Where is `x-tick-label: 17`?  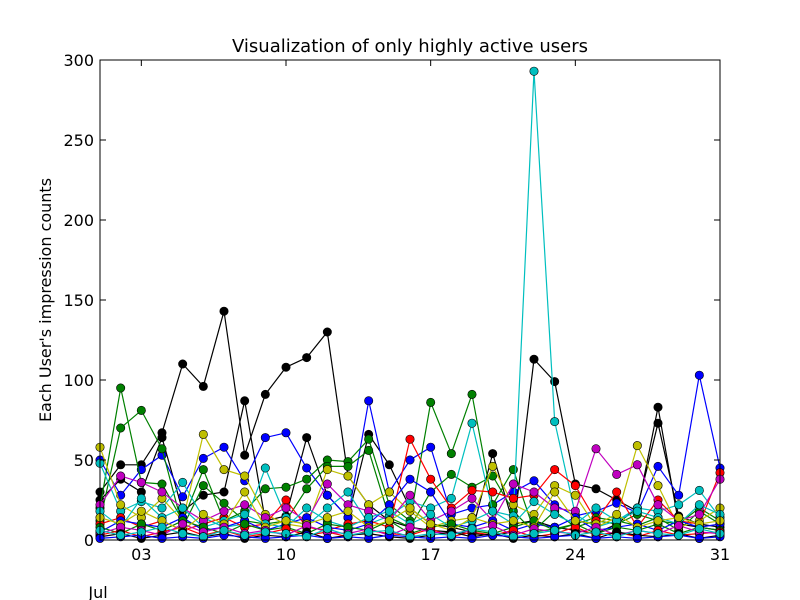 x-tick-label: 17 is located at coordinates (430, 554).